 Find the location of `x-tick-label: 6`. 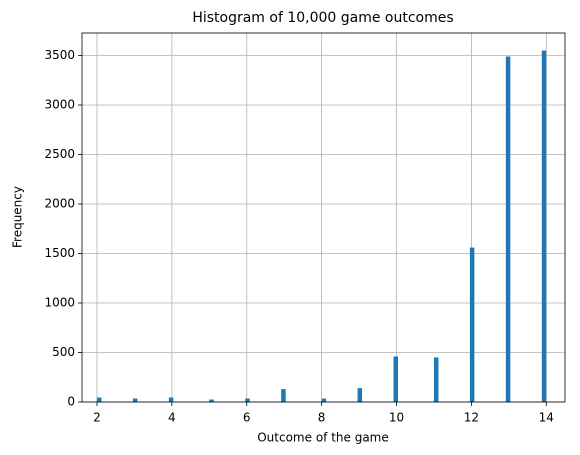

x-tick-label: 6 is located at coordinates (247, 418).